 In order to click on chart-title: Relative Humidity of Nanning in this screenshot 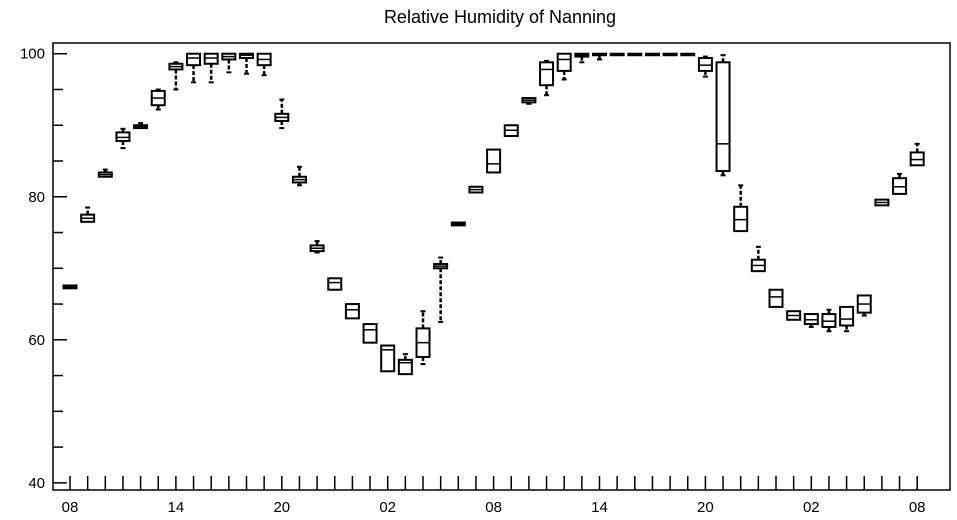, I will do `click(500, 17)`.